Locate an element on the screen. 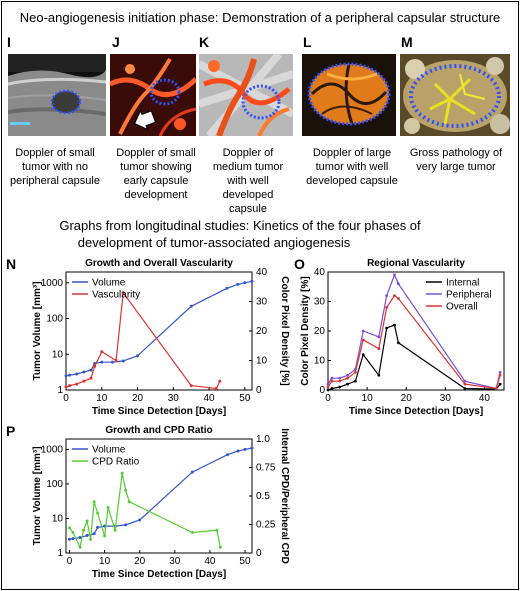 The height and width of the screenshot is (591, 520). y-left-tick-label: 100 is located at coordinates (54, 484).